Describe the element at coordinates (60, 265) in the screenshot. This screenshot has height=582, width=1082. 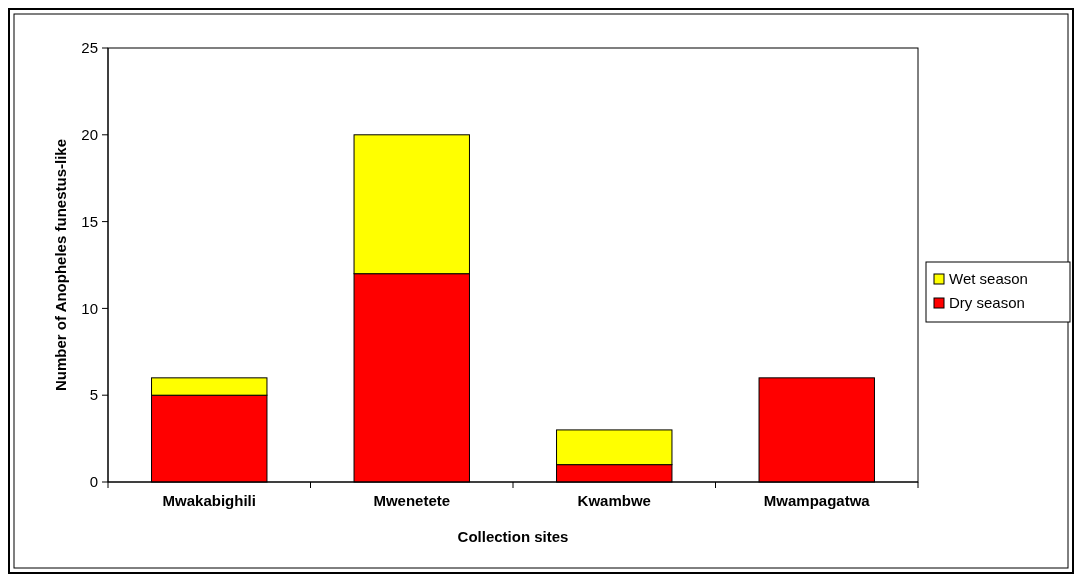
I see `y-axis-title: Number of Anopheles funestus-like` at that location.